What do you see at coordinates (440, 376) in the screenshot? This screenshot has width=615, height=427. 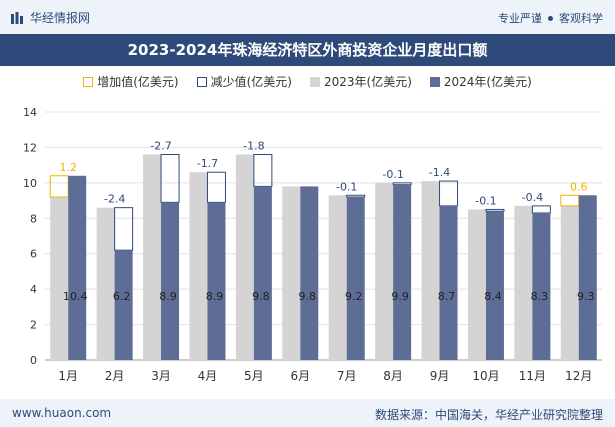 I see `x-tick-label: 9月` at bounding box center [440, 376].